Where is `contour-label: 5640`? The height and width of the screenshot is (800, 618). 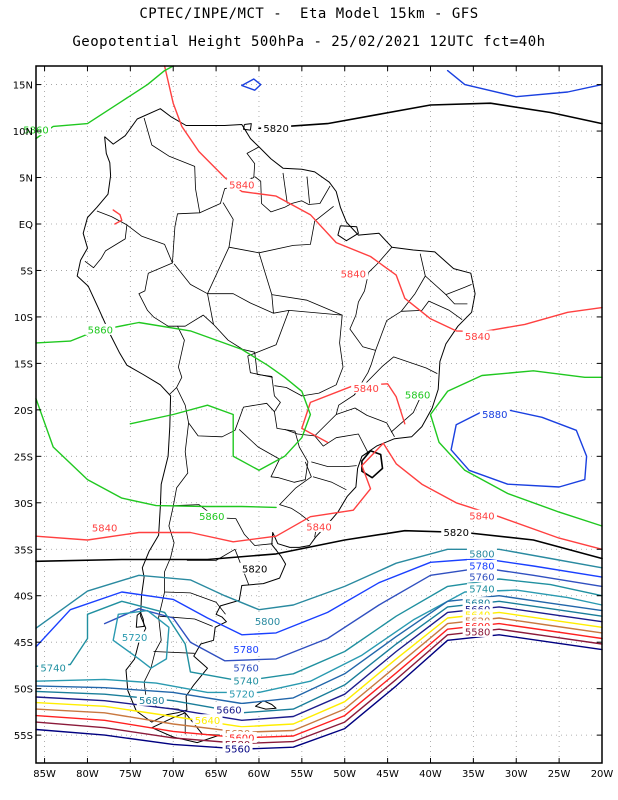
contour-label: 5640 is located at coordinates (207, 721).